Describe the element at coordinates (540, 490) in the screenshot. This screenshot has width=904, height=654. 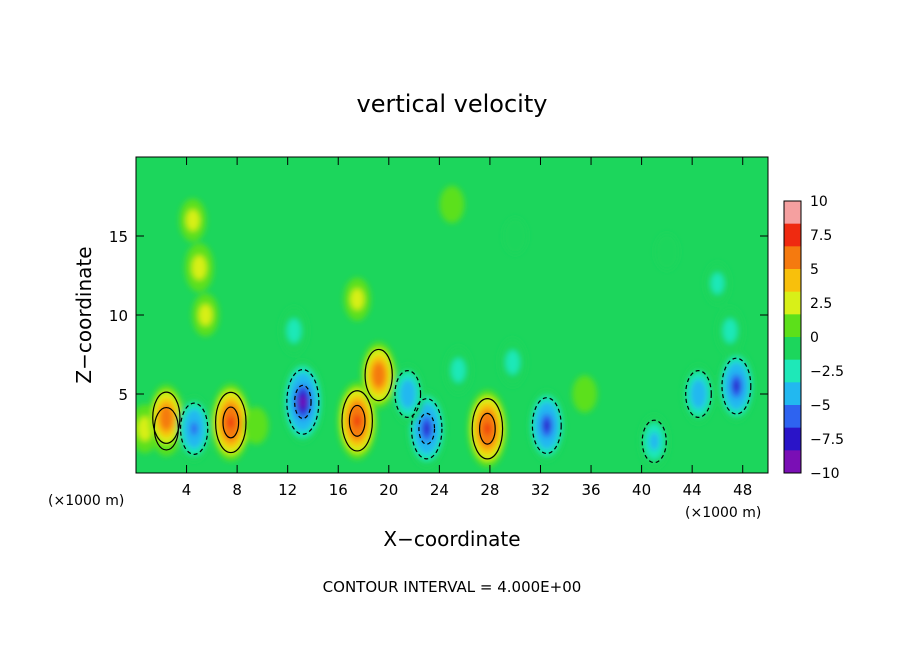
I see `x-tick-label: 32` at that location.